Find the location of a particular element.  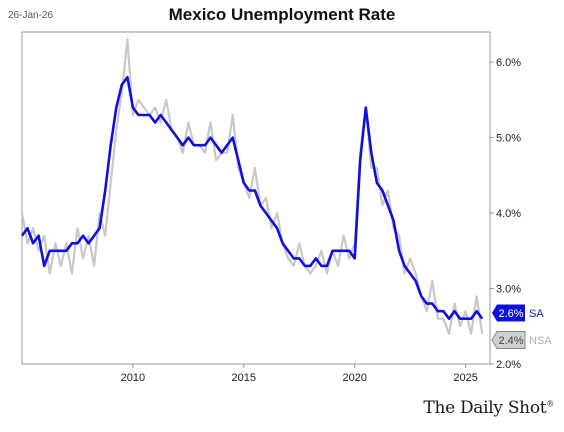

legend-label-sa: SA is located at coordinates (536, 314).